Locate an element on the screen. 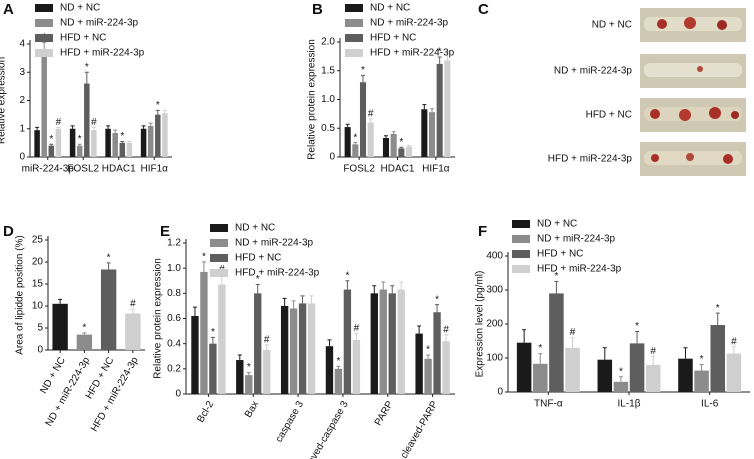 This screenshot has width=754, height=459. panel-label: E is located at coordinates (165, 231).